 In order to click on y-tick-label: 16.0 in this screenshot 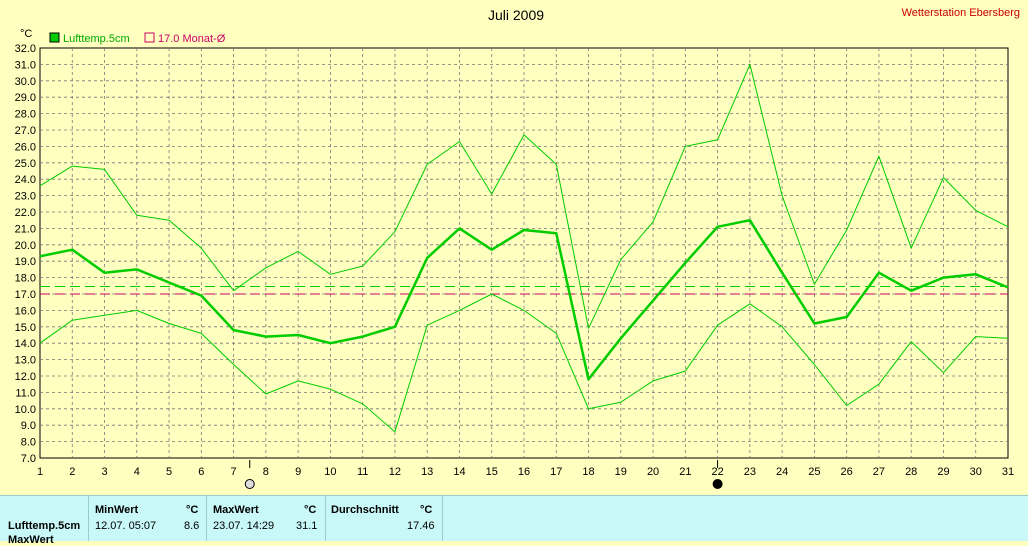, I will do `click(25, 311)`.